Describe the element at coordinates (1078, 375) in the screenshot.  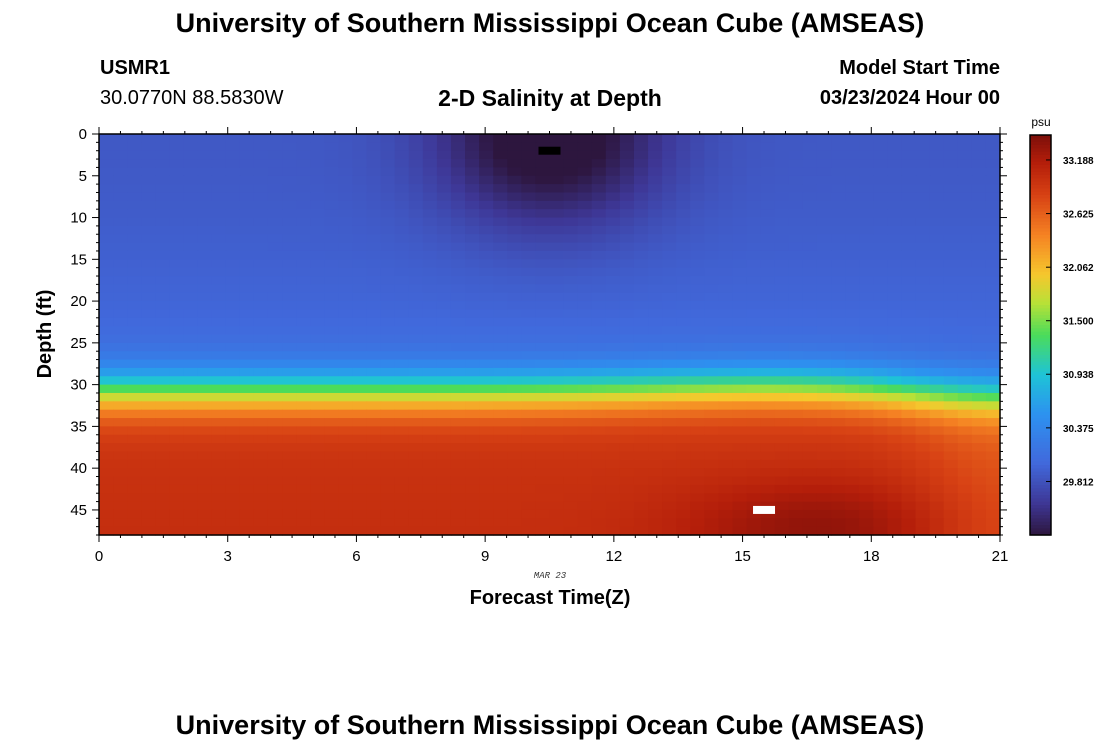
I see `colorbar-tick-label: 30.938` at that location.